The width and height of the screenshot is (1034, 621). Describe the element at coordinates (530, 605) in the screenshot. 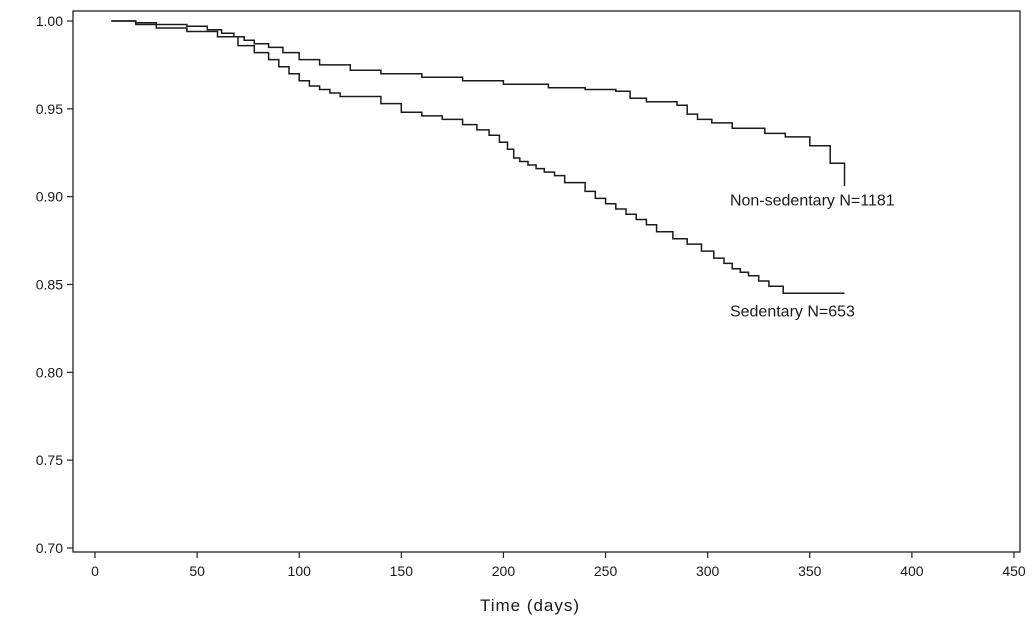

I see `x-axis-title: Time (days)` at that location.